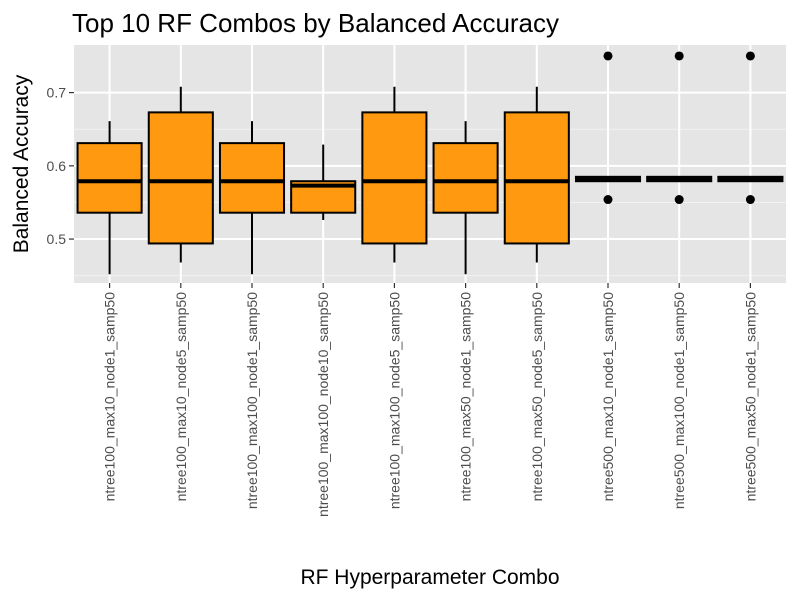 Image resolution: width=800 pixels, height=600 pixels. I want to click on x-tick-label: ntree100_max10_node5_samp50, so click(181, 397).